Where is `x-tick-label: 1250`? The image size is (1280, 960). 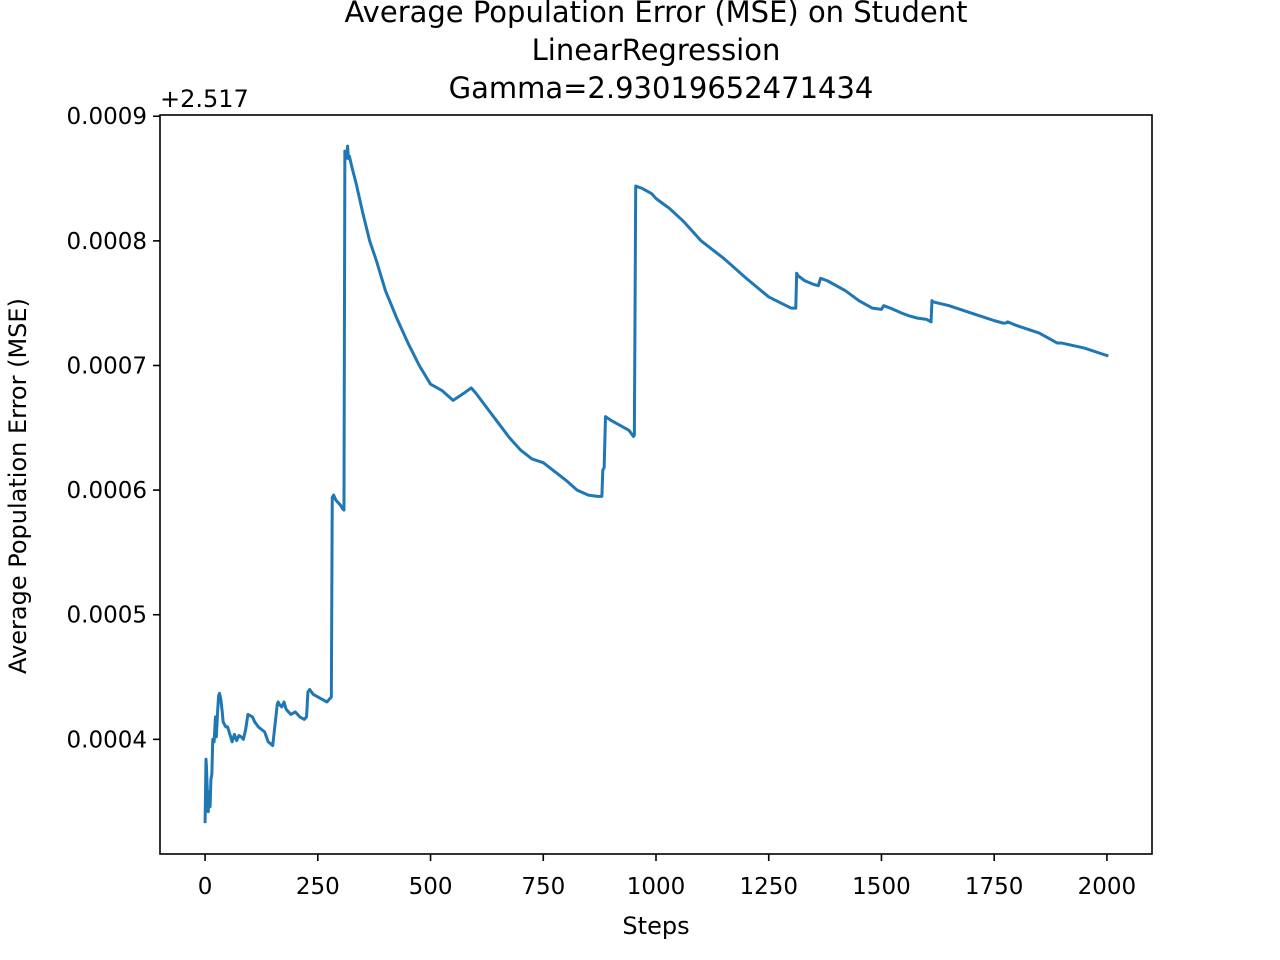
x-tick-label: 1250 is located at coordinates (768, 887).